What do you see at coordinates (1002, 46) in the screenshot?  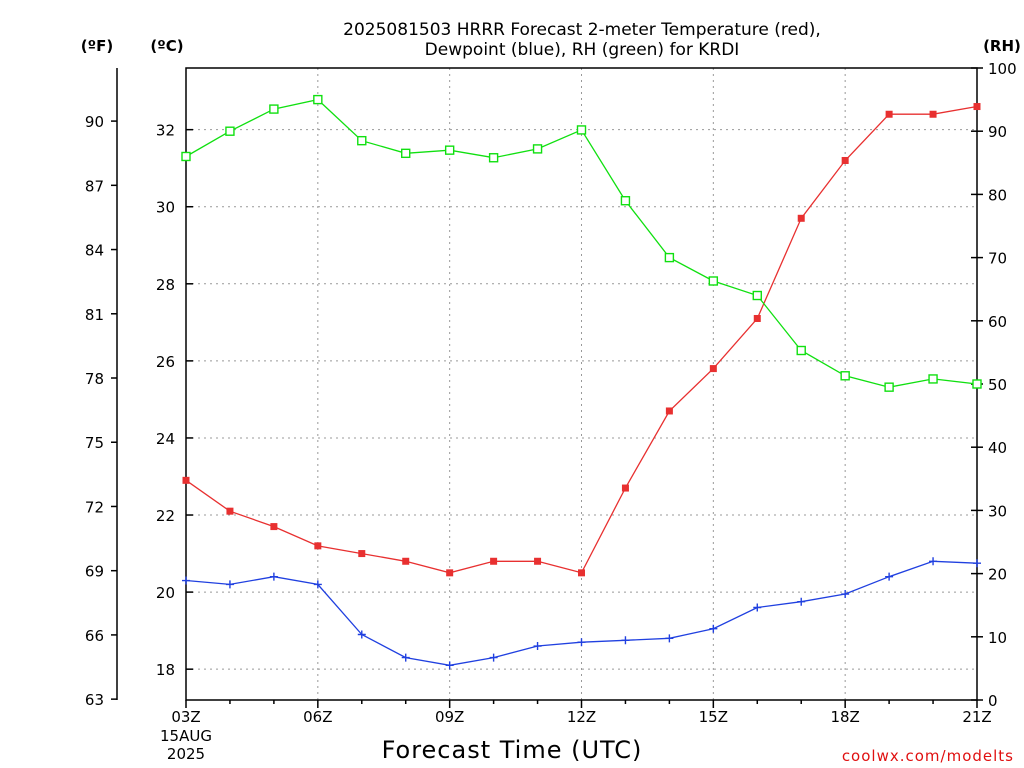 I see `rh-axis-label: (RH)` at bounding box center [1002, 46].